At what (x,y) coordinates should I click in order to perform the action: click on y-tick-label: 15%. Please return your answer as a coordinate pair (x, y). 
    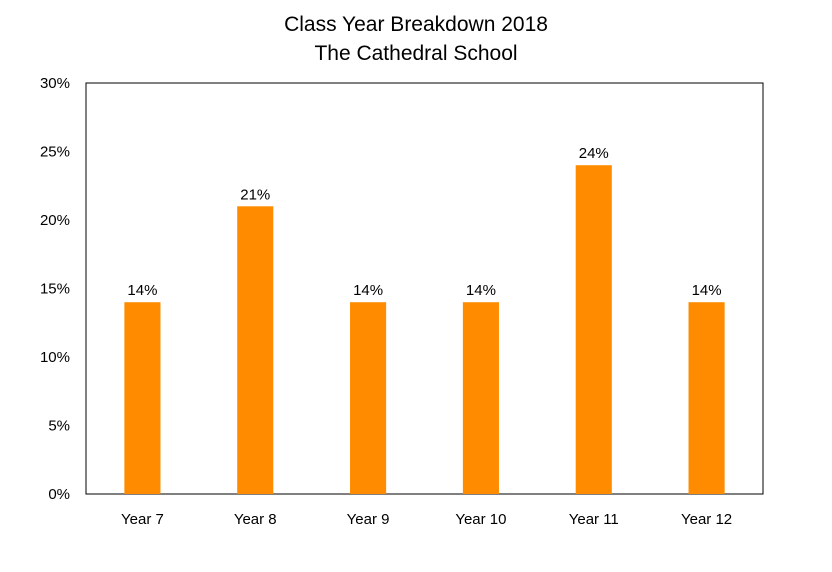
    Looking at the image, I should click on (55, 289).